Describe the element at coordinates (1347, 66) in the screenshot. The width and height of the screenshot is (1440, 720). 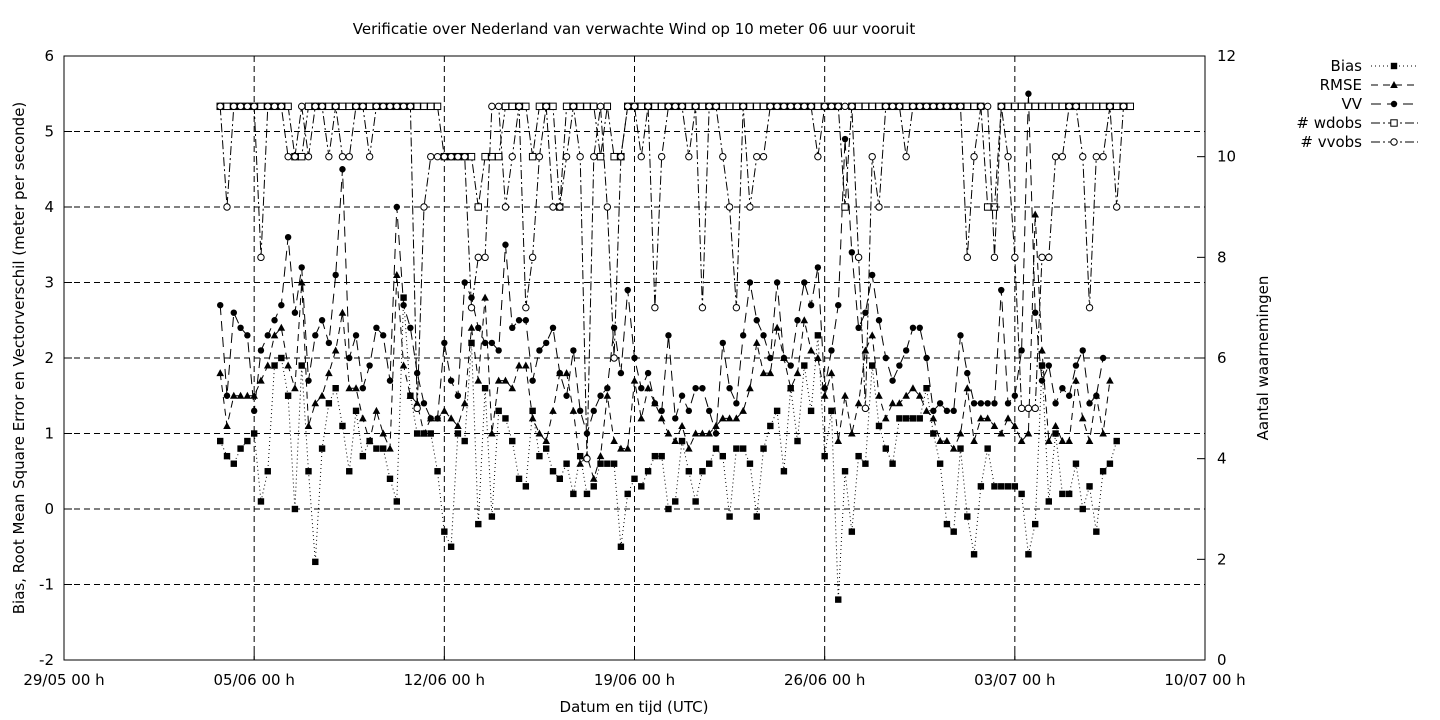
I see `legend-label-bias: Bias` at that location.